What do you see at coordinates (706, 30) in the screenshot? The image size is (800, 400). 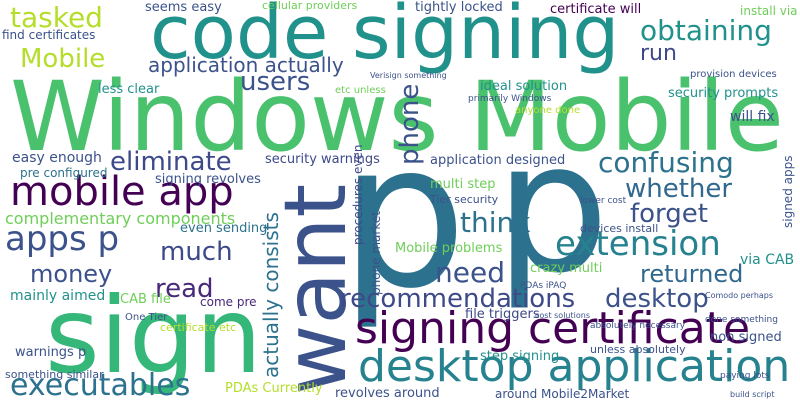 I see `word: obtaining` at bounding box center [706, 30].